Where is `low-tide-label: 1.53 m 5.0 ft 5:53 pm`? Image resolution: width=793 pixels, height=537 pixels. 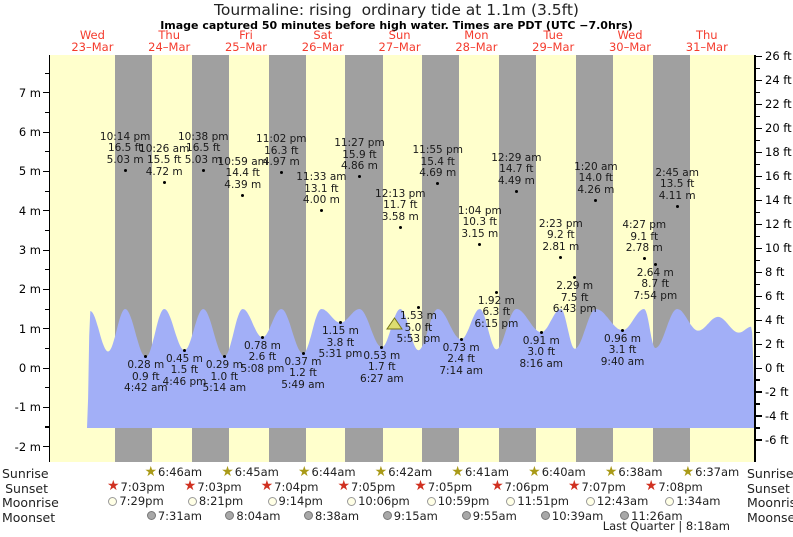
low-tide-label: 1.53 m 5.0 ft 5:53 pm is located at coordinates (419, 328).